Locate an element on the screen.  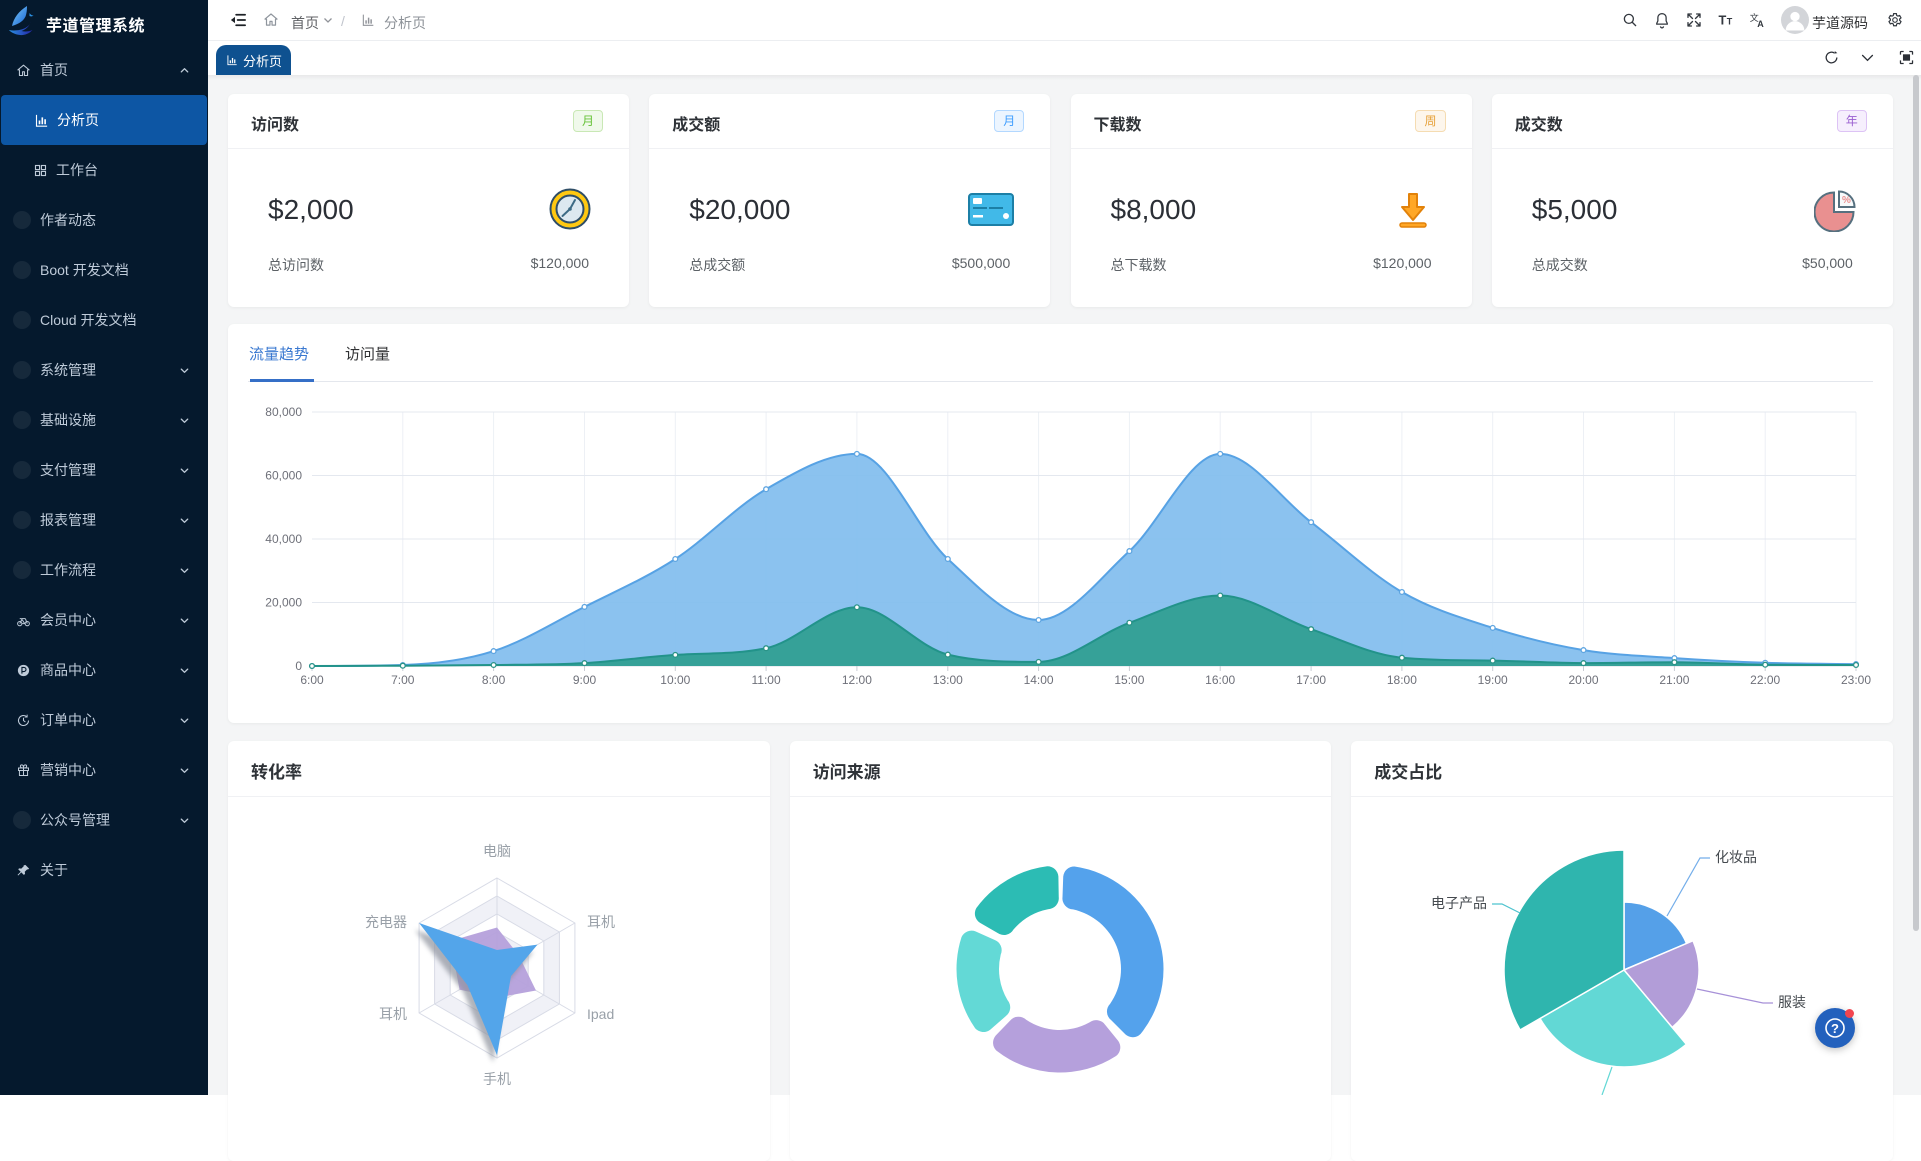
svg-text: 20:00 is located at coordinates (1583, 680).